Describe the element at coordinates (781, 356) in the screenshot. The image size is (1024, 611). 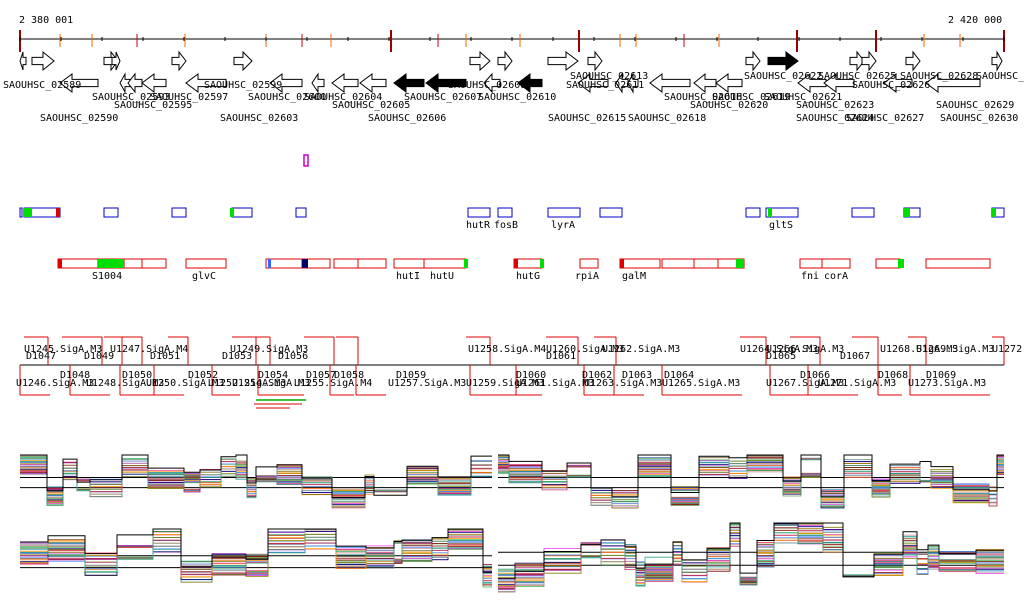
I see `d-upper-label: D1065` at that location.